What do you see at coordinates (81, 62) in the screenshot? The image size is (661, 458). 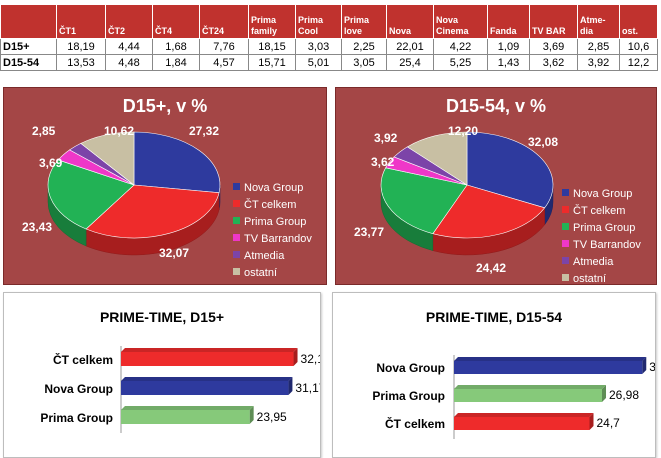 I see `table-cell: 13,53` at bounding box center [81, 62].